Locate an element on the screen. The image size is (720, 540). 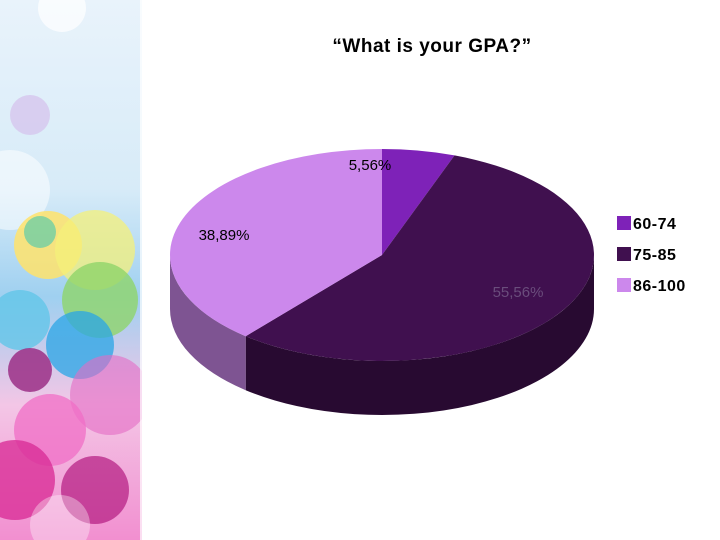
chart-title: “What is your GPA?” is located at coordinates (431, 46).